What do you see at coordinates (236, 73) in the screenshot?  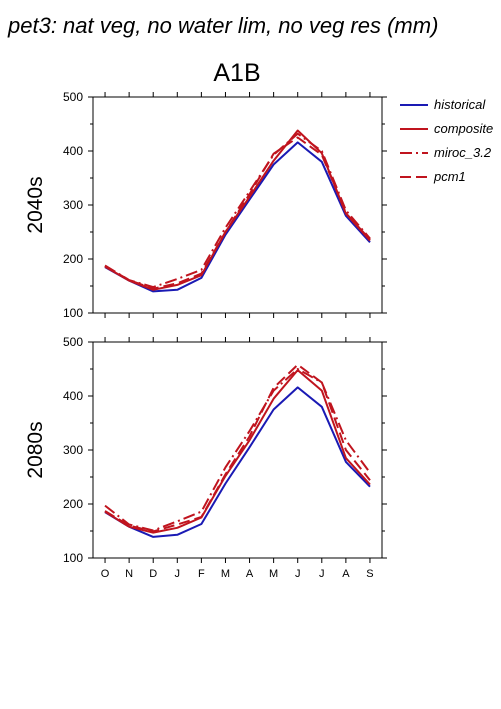 I see `scenario-title: A1B` at bounding box center [236, 73].